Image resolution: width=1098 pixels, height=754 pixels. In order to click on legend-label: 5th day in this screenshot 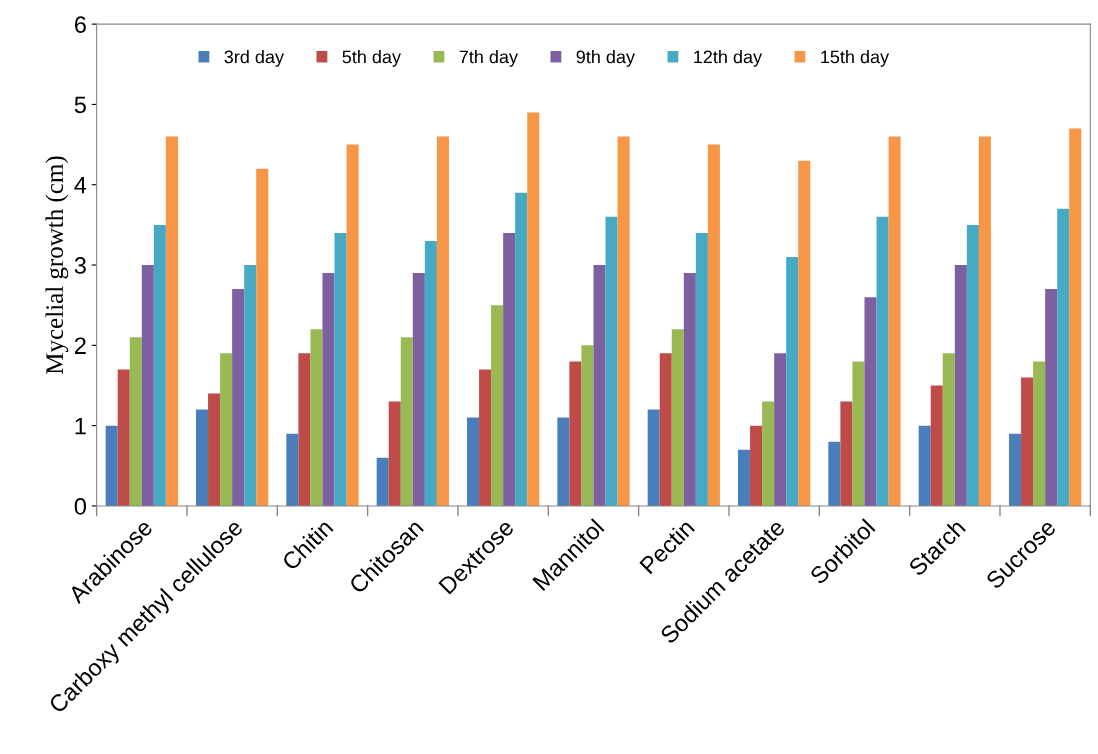, I will do `click(371, 58)`.